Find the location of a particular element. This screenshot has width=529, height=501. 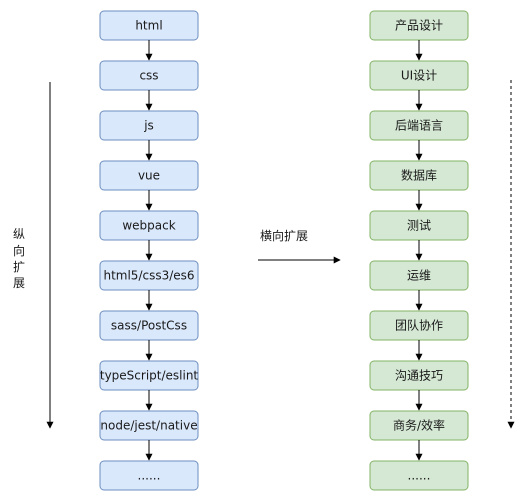

left-node-label: node/jest/native is located at coordinates (148, 426).